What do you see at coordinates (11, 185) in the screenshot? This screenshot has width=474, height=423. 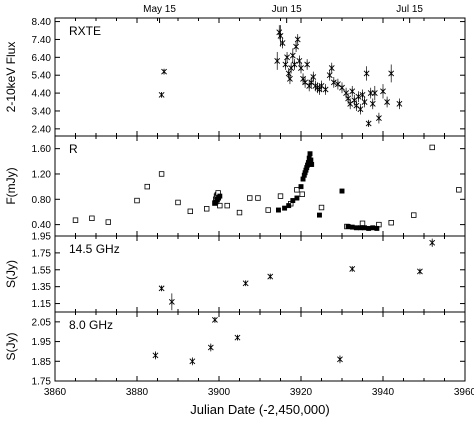 I see `y-axis-title: F(mJy)` at bounding box center [11, 185].